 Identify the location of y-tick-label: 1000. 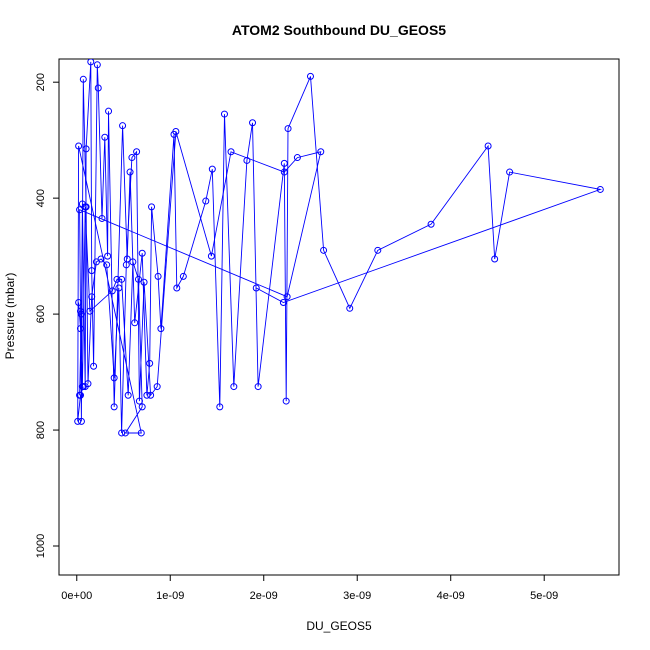
(41, 546).